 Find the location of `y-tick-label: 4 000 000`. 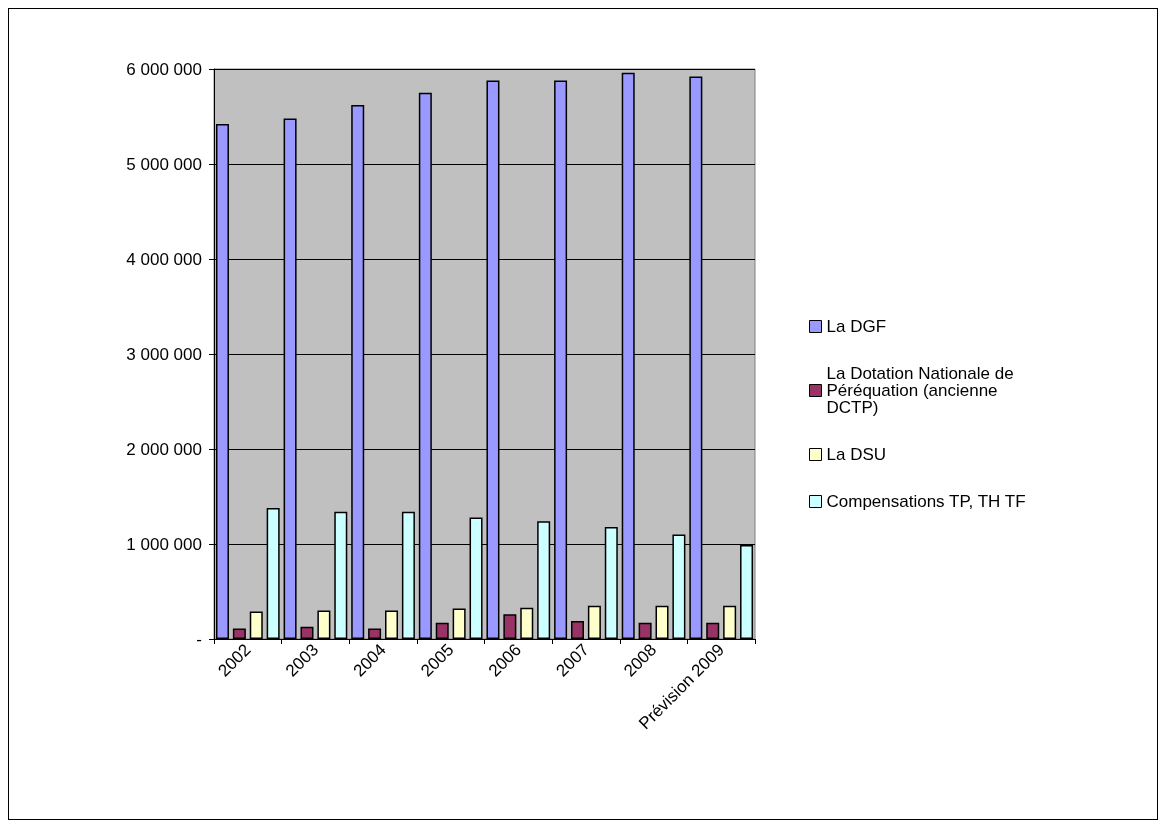

y-tick-label: 4 000 000 is located at coordinates (164, 259).